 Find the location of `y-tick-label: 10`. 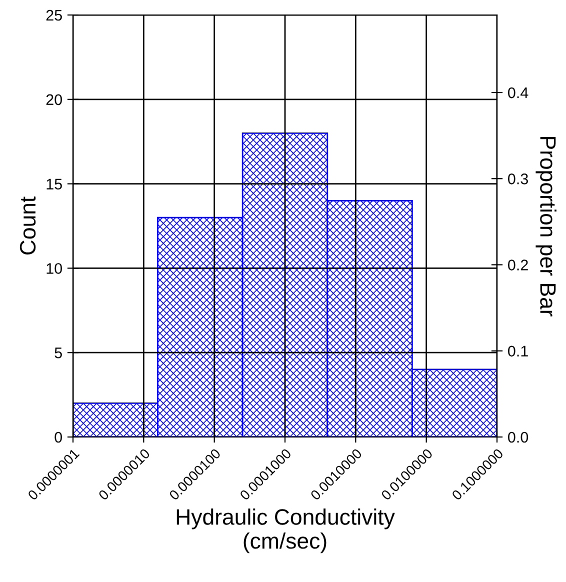

y-tick-label: 10 is located at coordinates (54, 268).